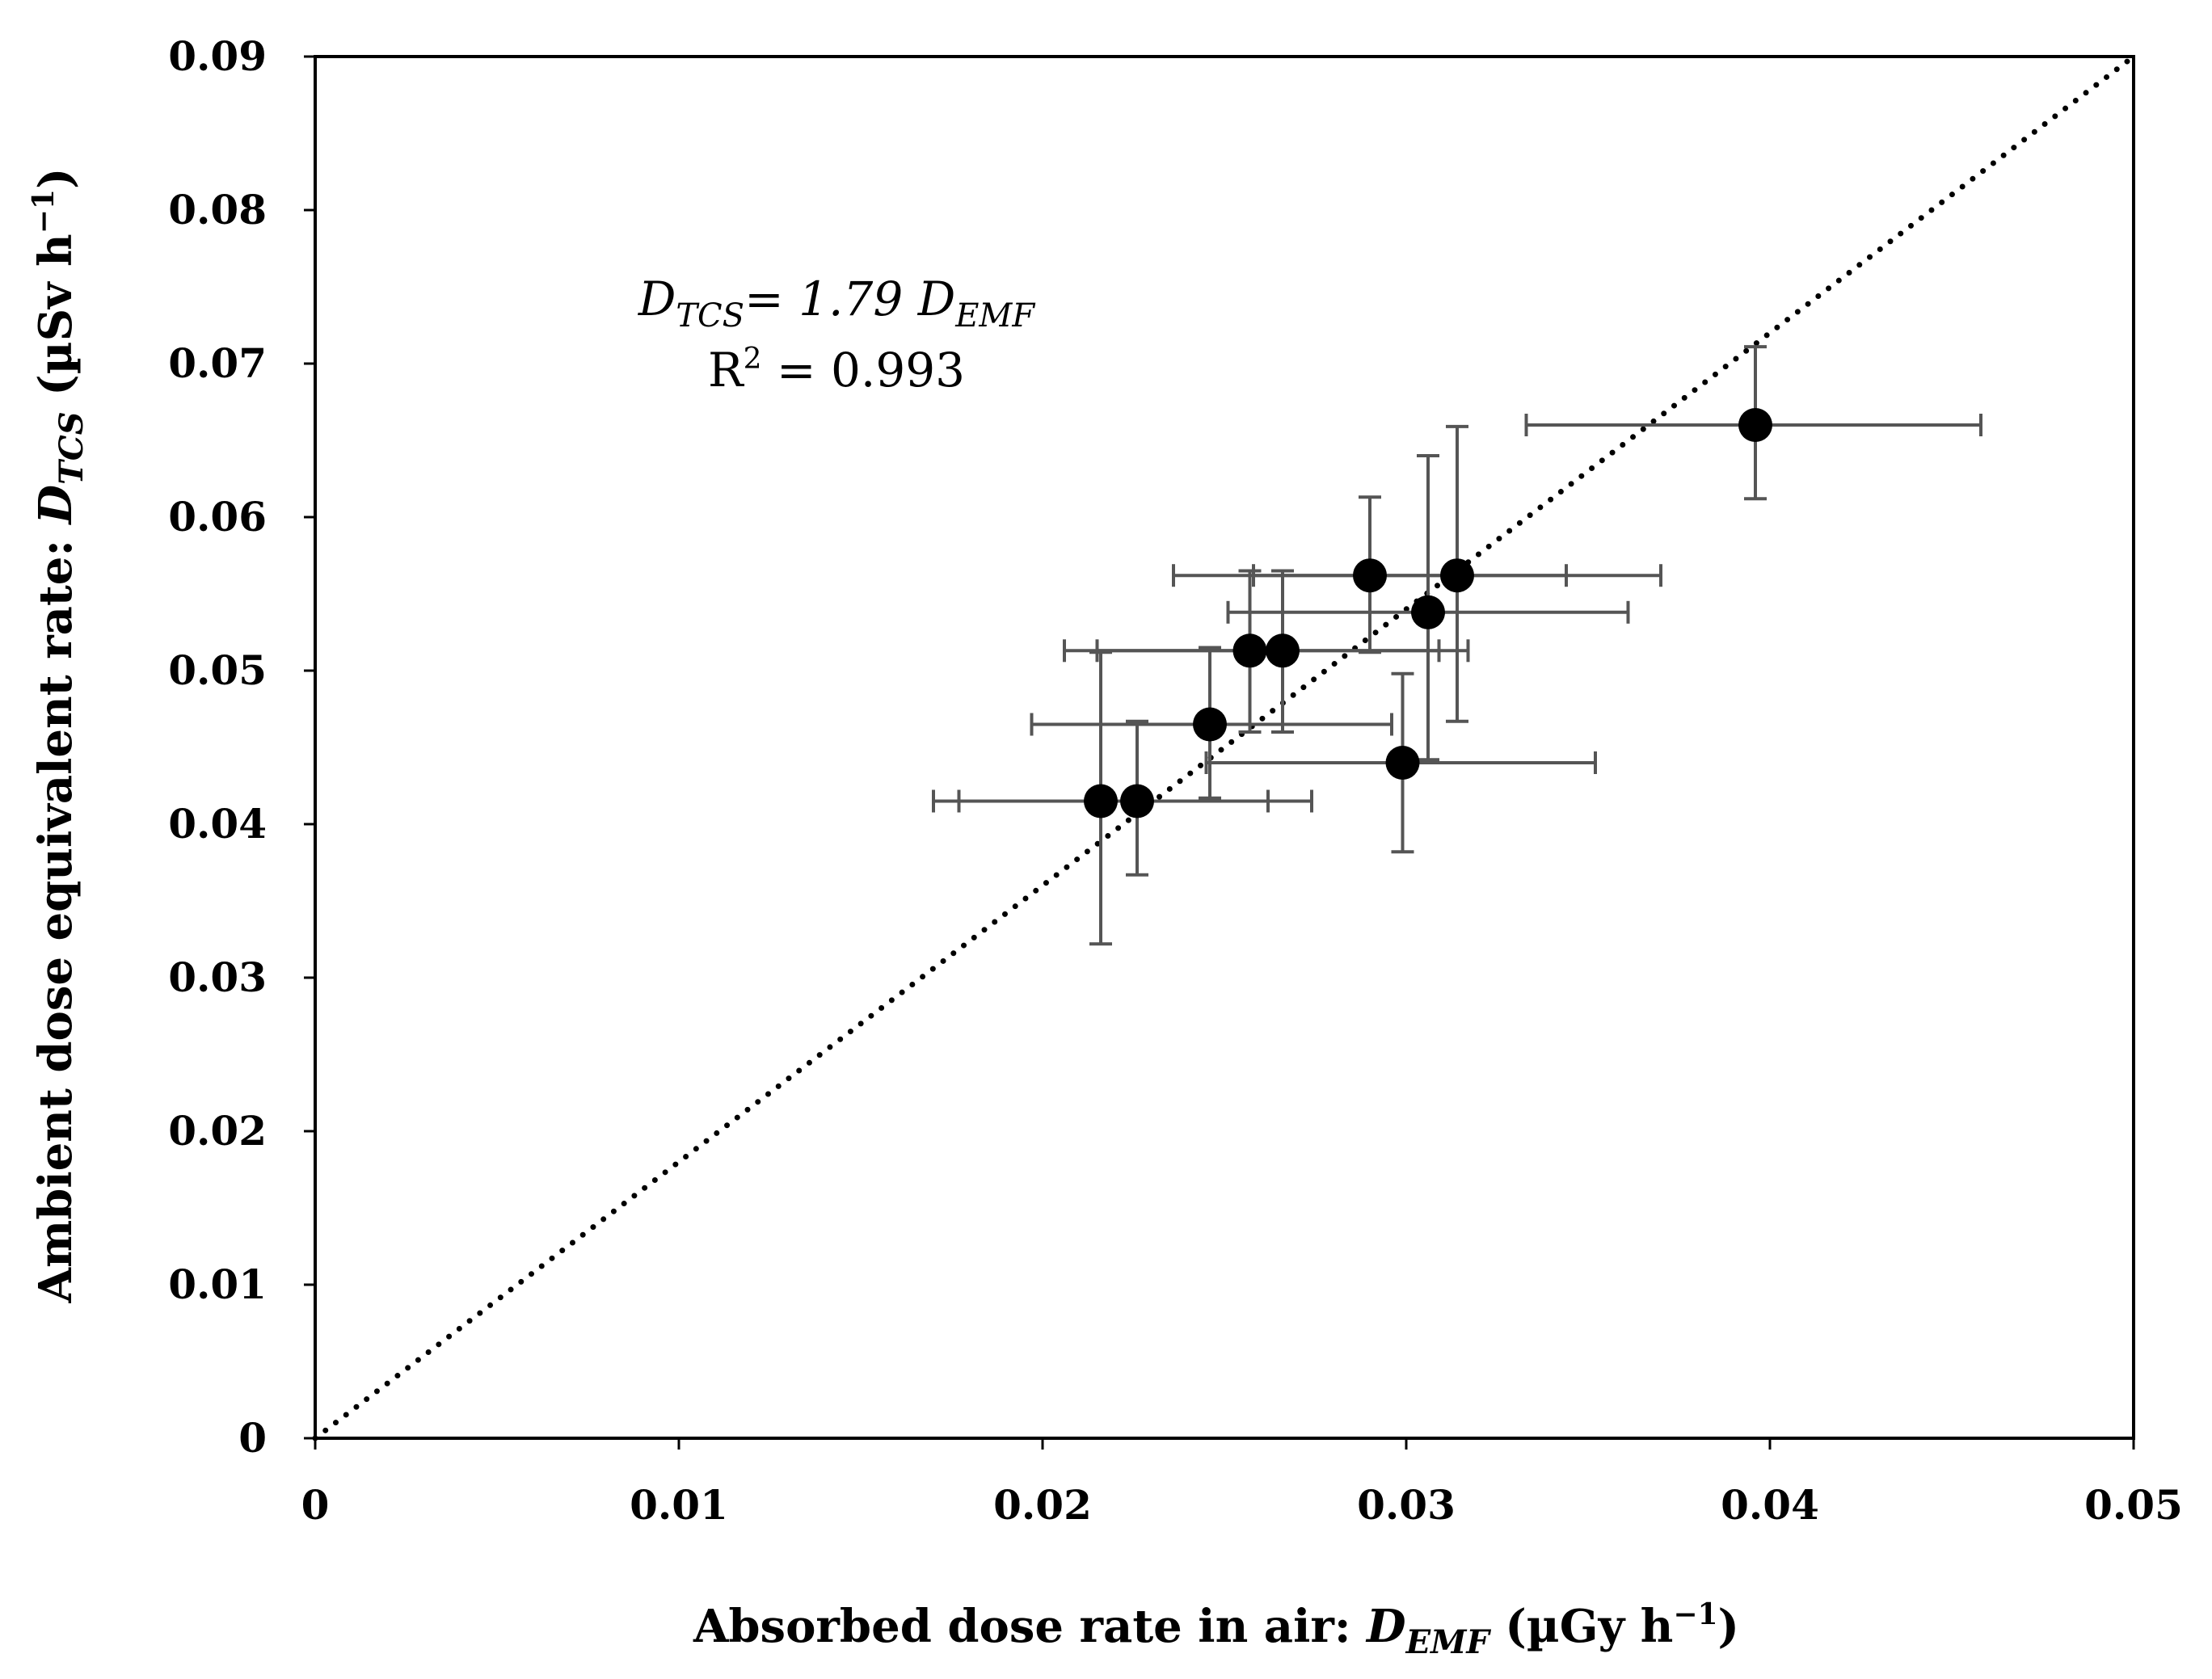 The width and height of the screenshot is (2212, 1679). Describe the element at coordinates (217, 824) in the screenshot. I see `y-tick-label: 0.04` at that location.